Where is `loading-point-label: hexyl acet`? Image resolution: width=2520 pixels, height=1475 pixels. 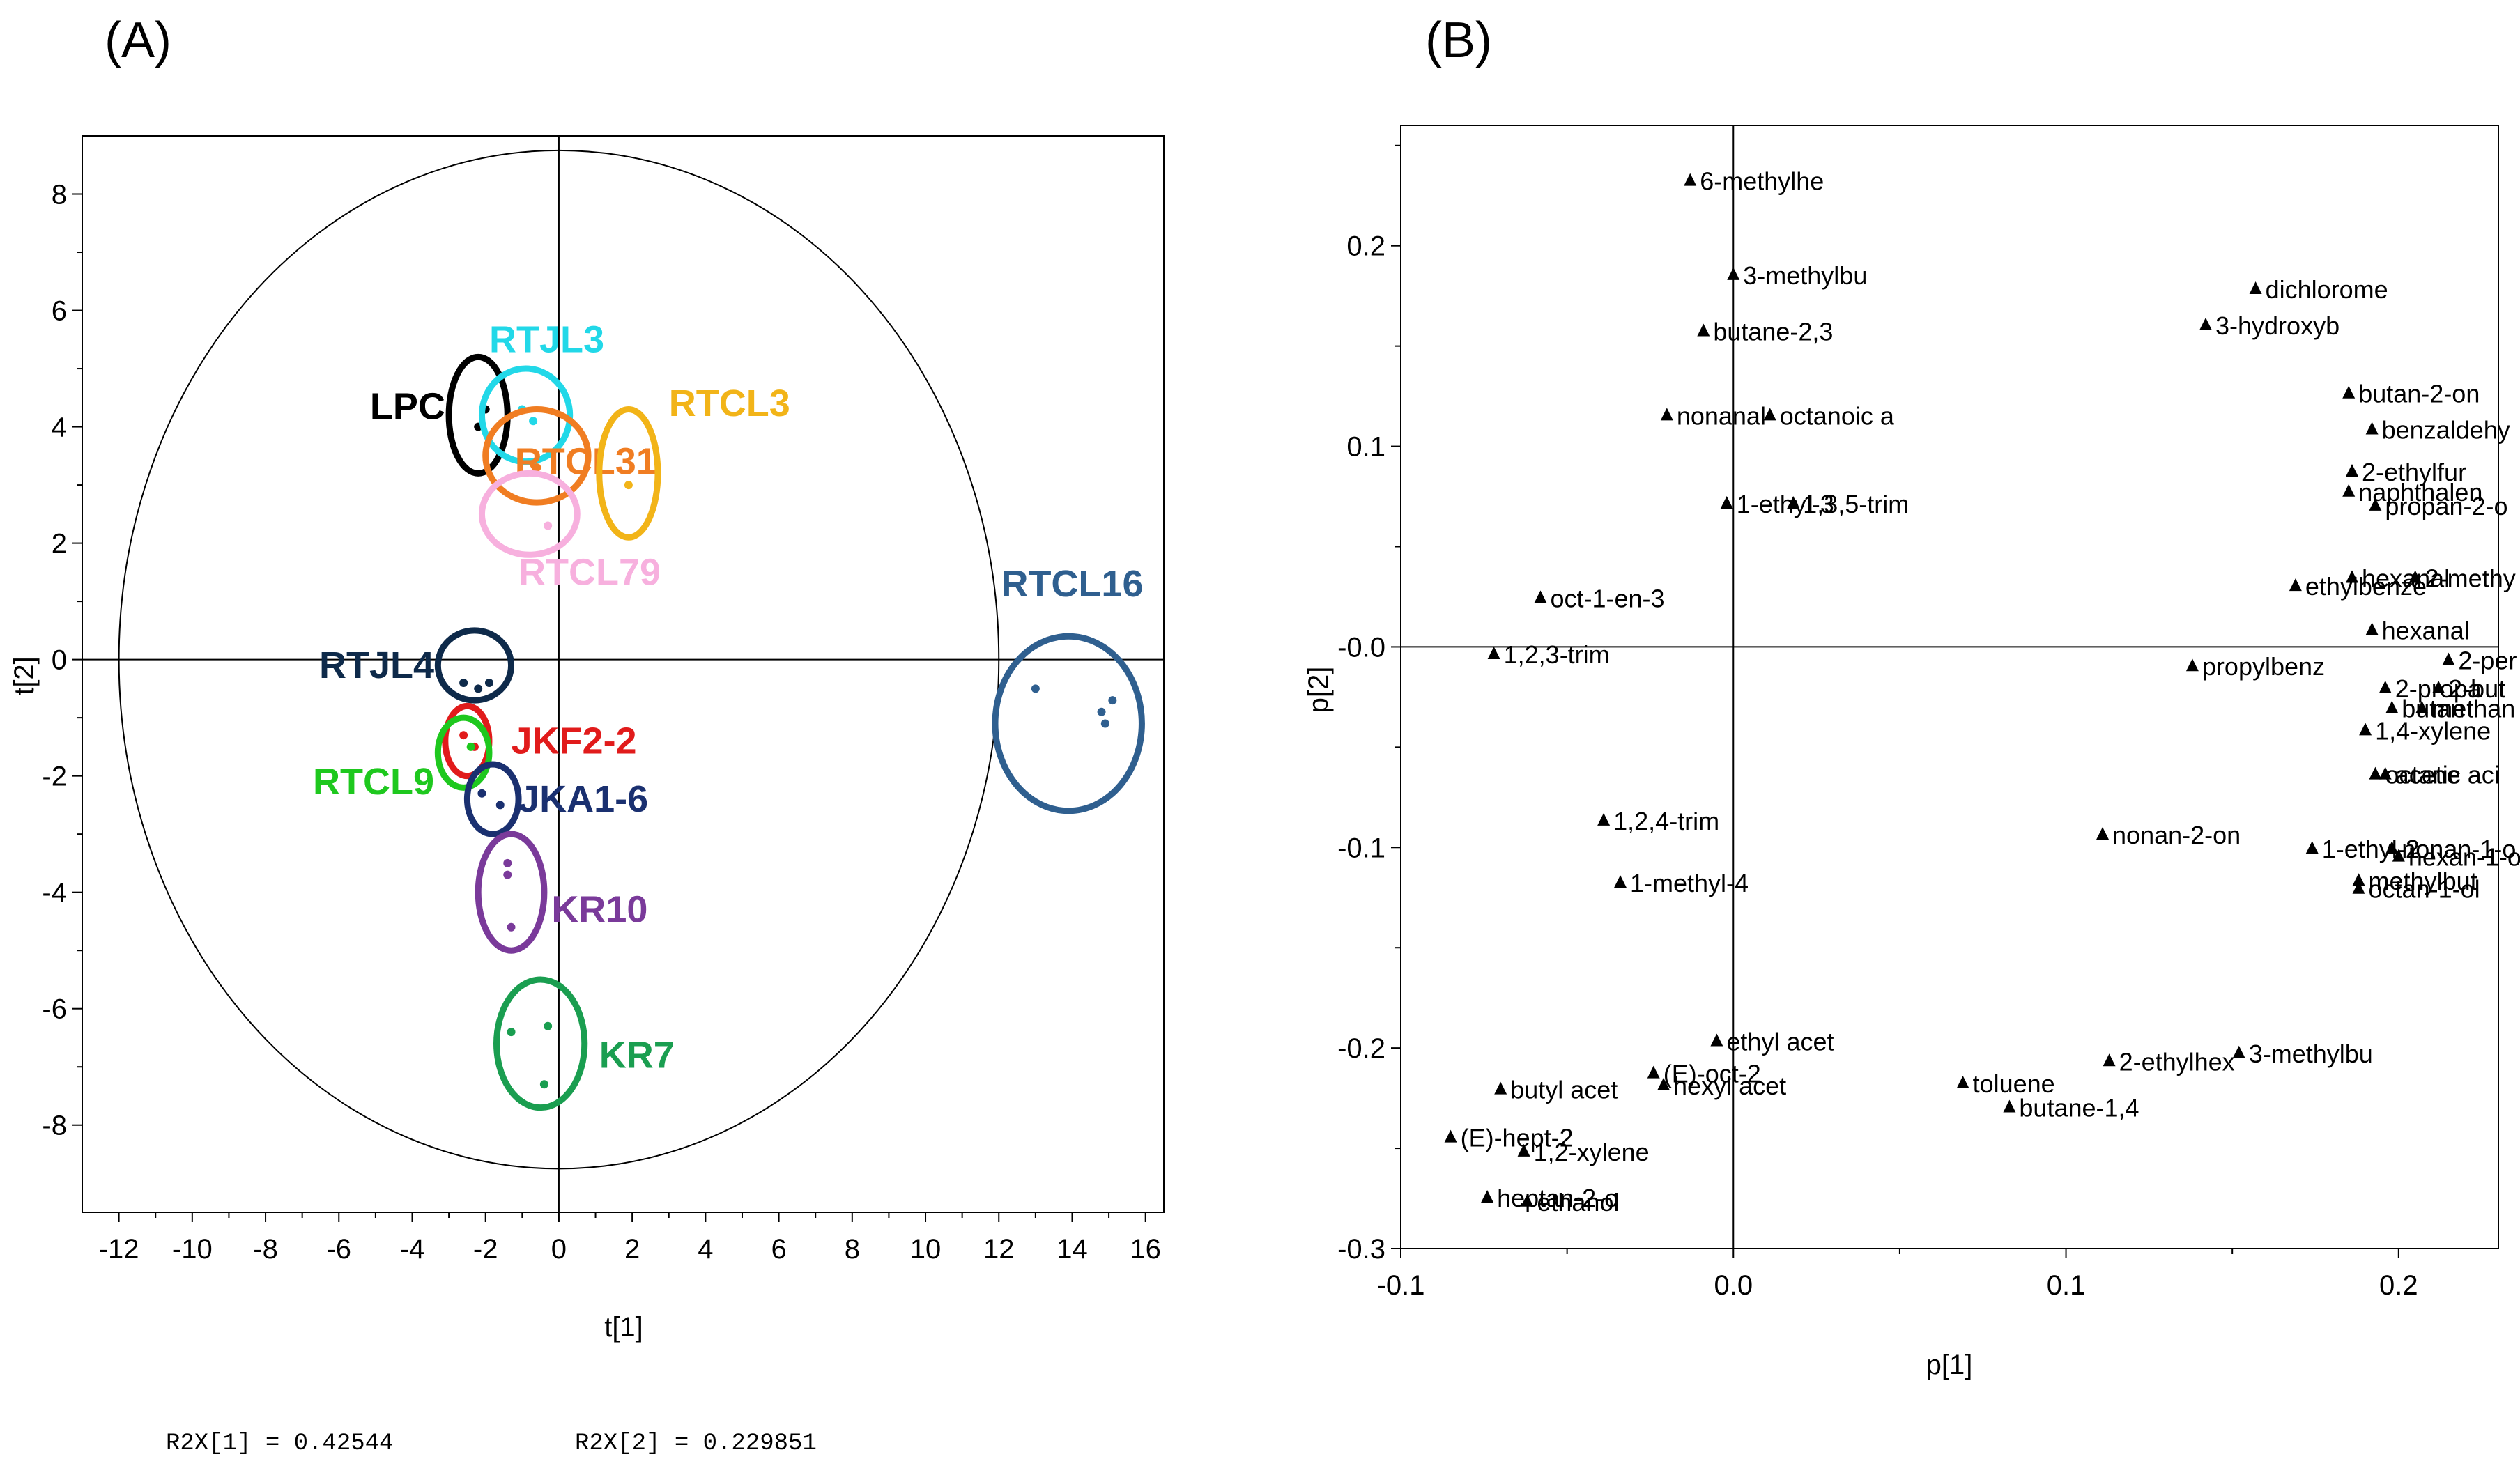
loading-point-label: hexyl acet is located at coordinates (1729, 1086).